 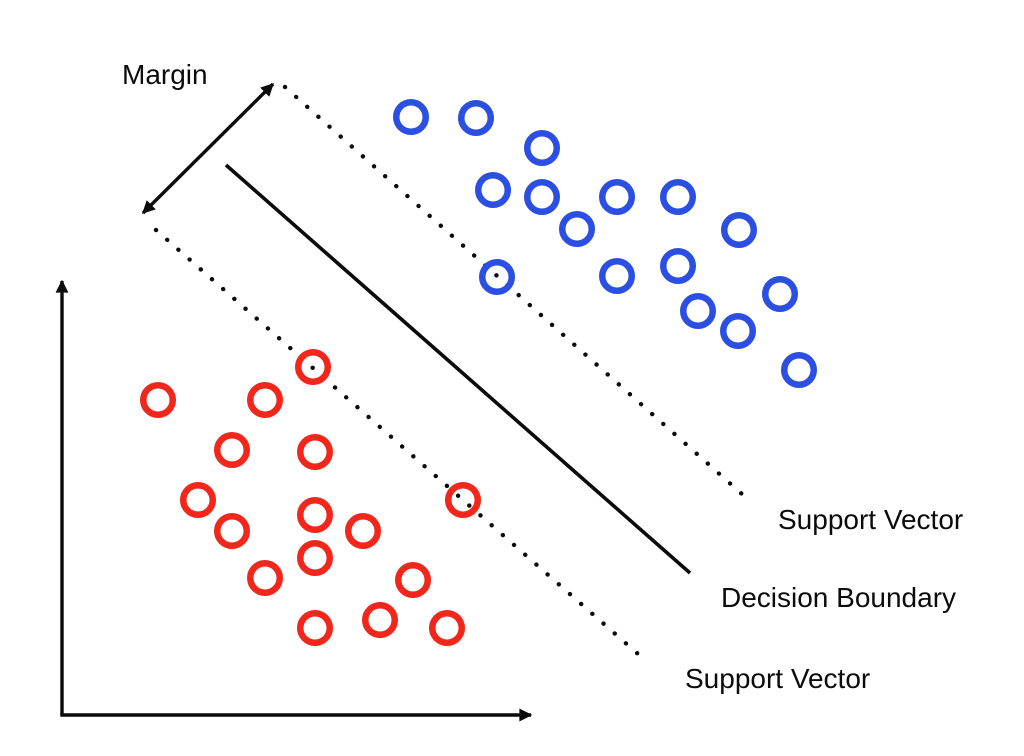 I want to click on margin-arrow, so click(x=208, y=148).